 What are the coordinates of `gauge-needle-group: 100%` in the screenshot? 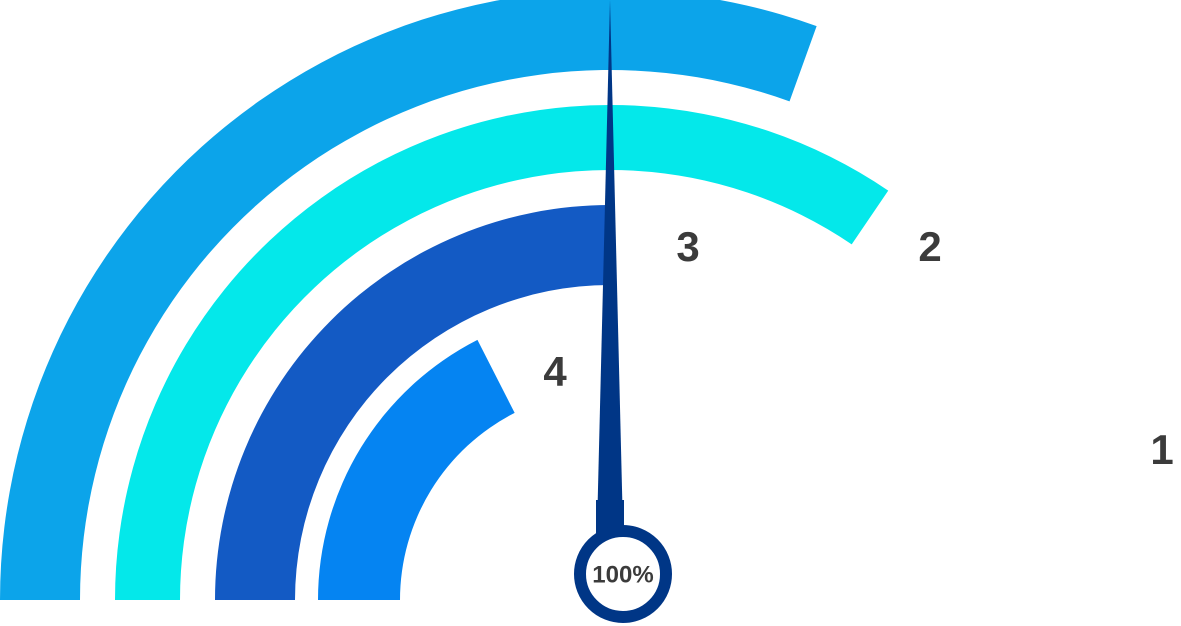 It's located at (623, 311).